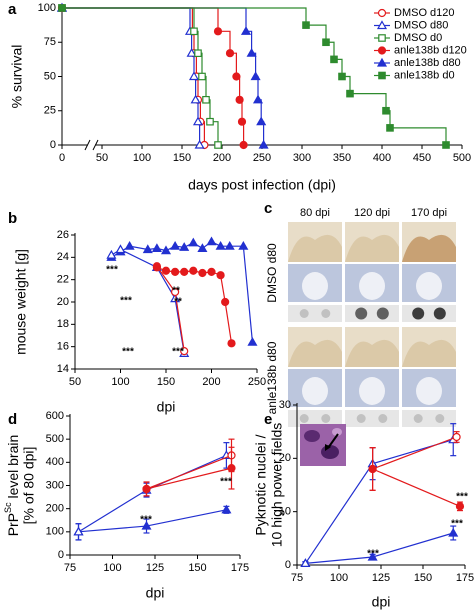  Describe the element at coordinates (63, 347) in the screenshot. I see `y-tick-label: 16` at that location.